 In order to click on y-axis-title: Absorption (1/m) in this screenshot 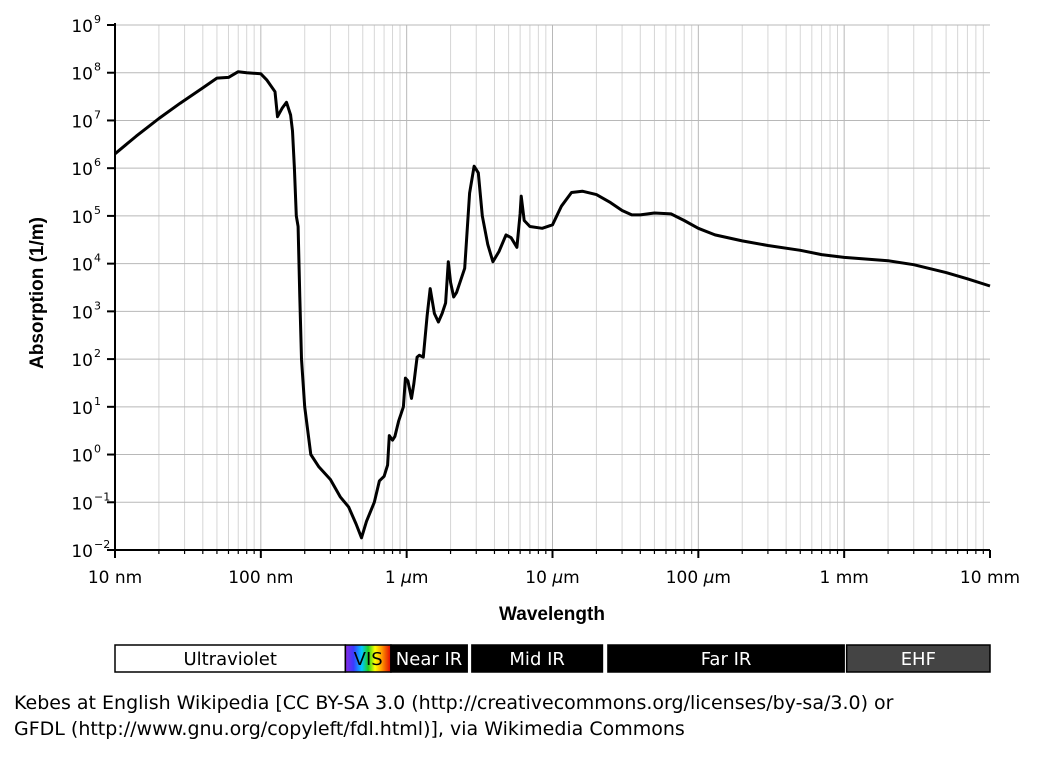, I will do `click(37, 293)`.